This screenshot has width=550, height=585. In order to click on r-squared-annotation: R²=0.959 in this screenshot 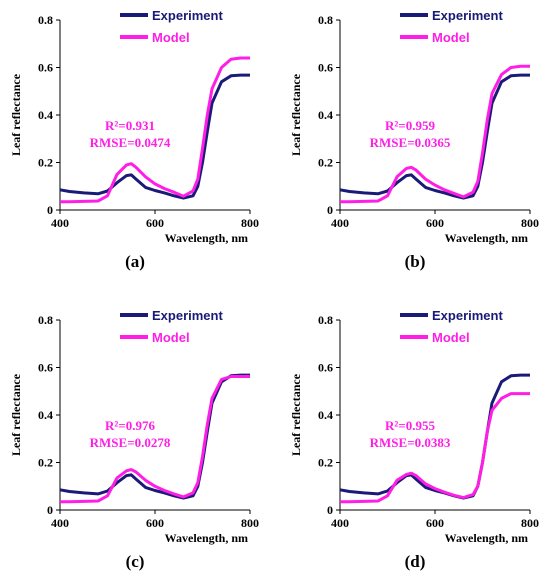, I will do `click(410, 125)`.